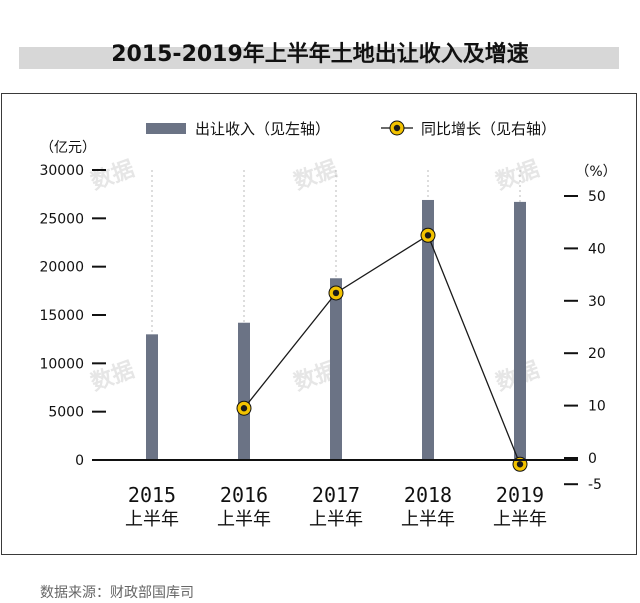  Describe the element at coordinates (61, 364) in the screenshot. I see `left-tick-label: 10000` at that location.